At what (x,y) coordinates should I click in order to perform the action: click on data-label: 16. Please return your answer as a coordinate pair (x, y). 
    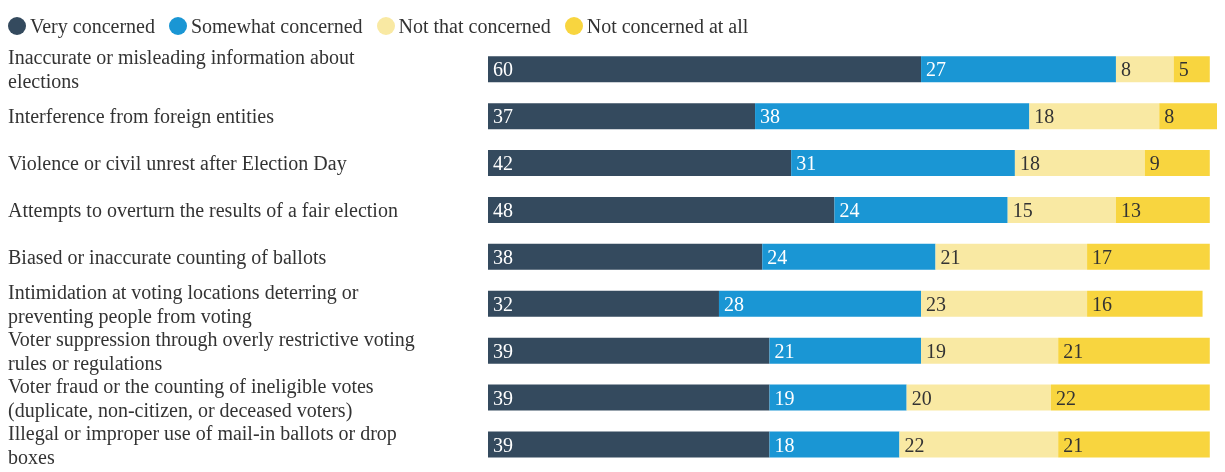
    Looking at the image, I should click on (1102, 303).